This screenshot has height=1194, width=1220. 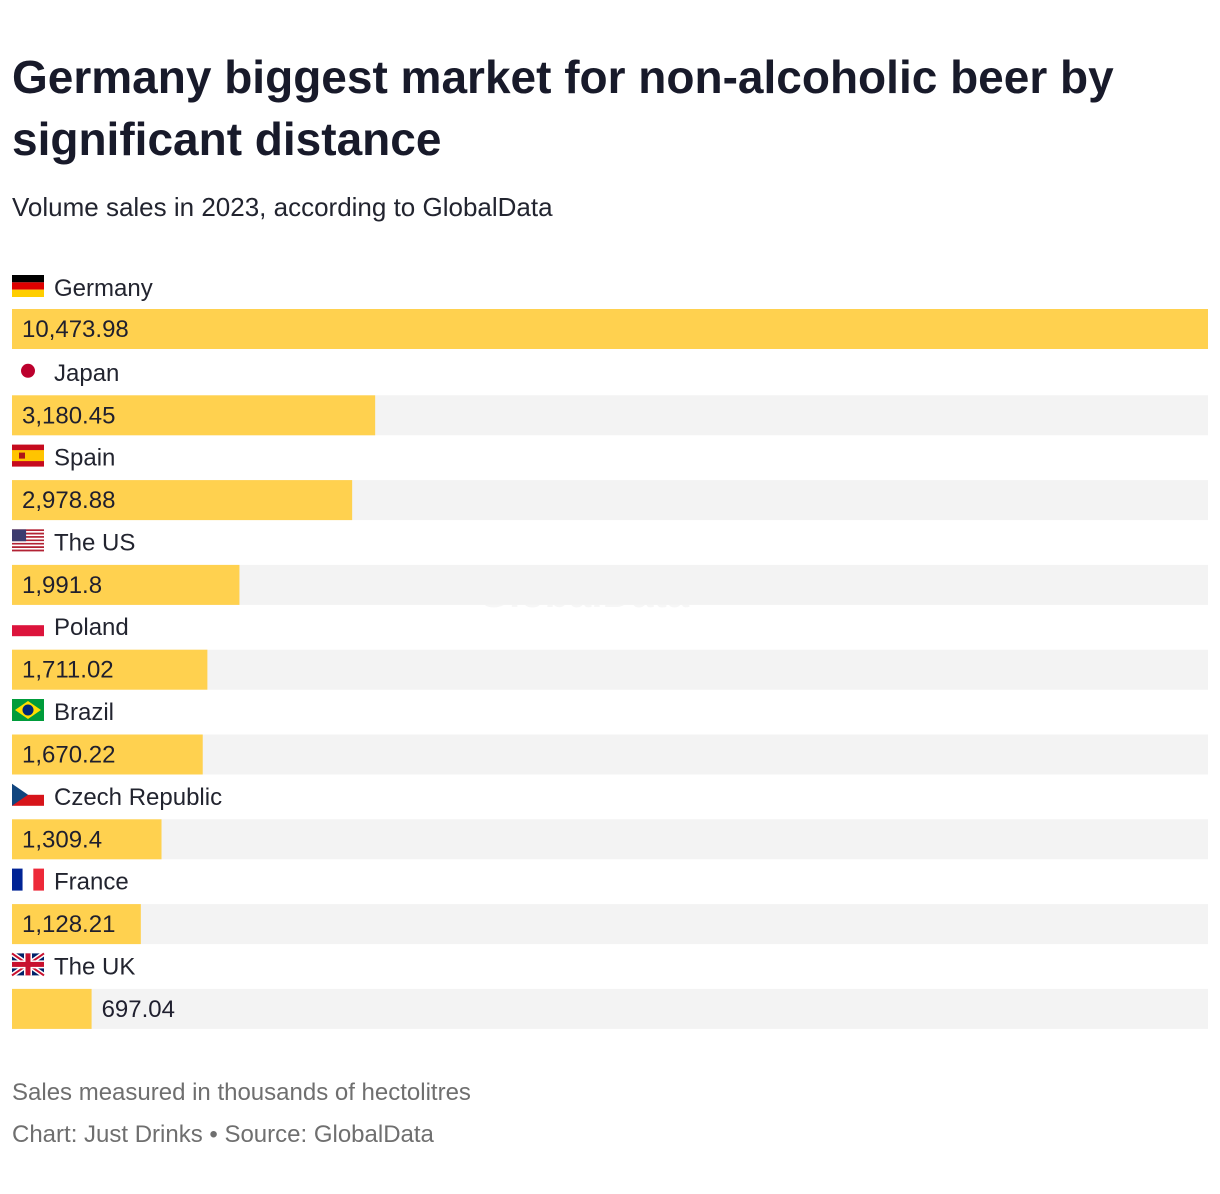 What do you see at coordinates (62, 585) in the screenshot?
I see `value-label: 1,991.8` at bounding box center [62, 585].